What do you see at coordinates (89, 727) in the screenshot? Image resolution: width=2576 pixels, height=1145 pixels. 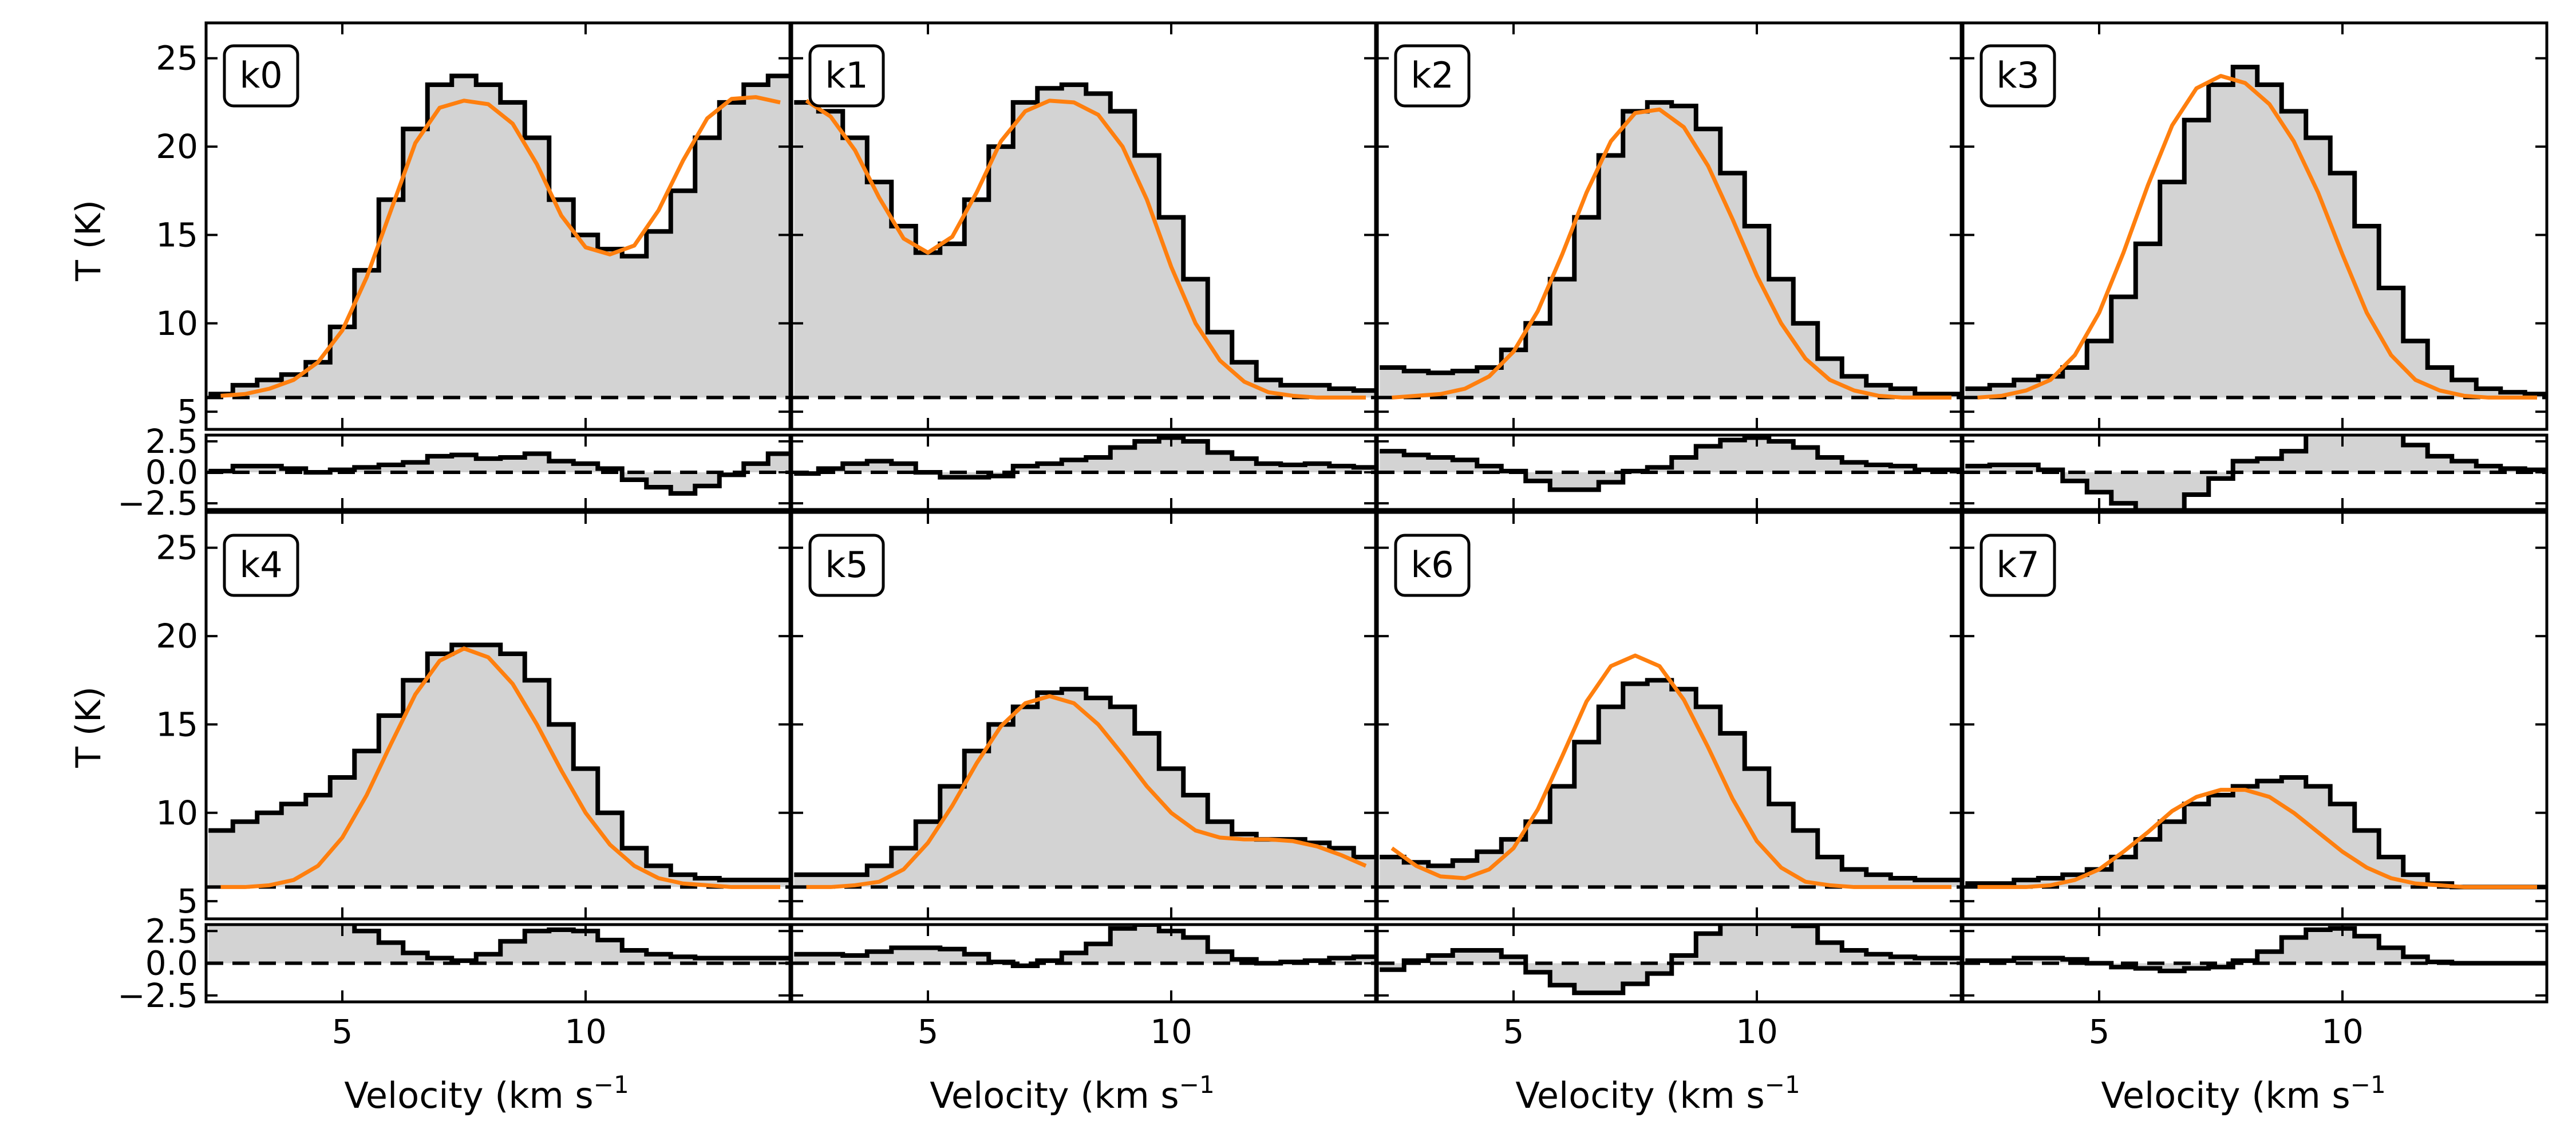 I see `y-axis-label-bottom: T (K)` at bounding box center [89, 727].